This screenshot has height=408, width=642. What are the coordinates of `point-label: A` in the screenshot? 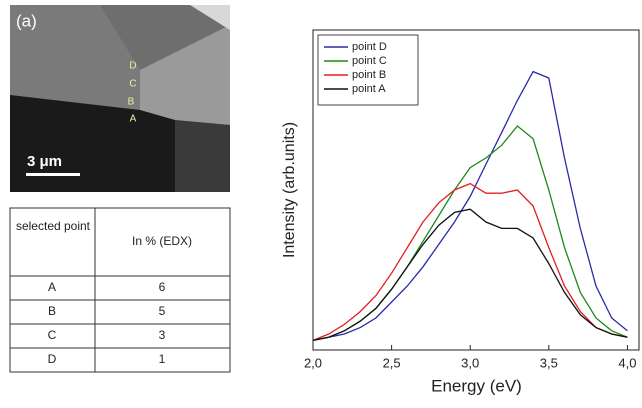 It's located at (133, 119).